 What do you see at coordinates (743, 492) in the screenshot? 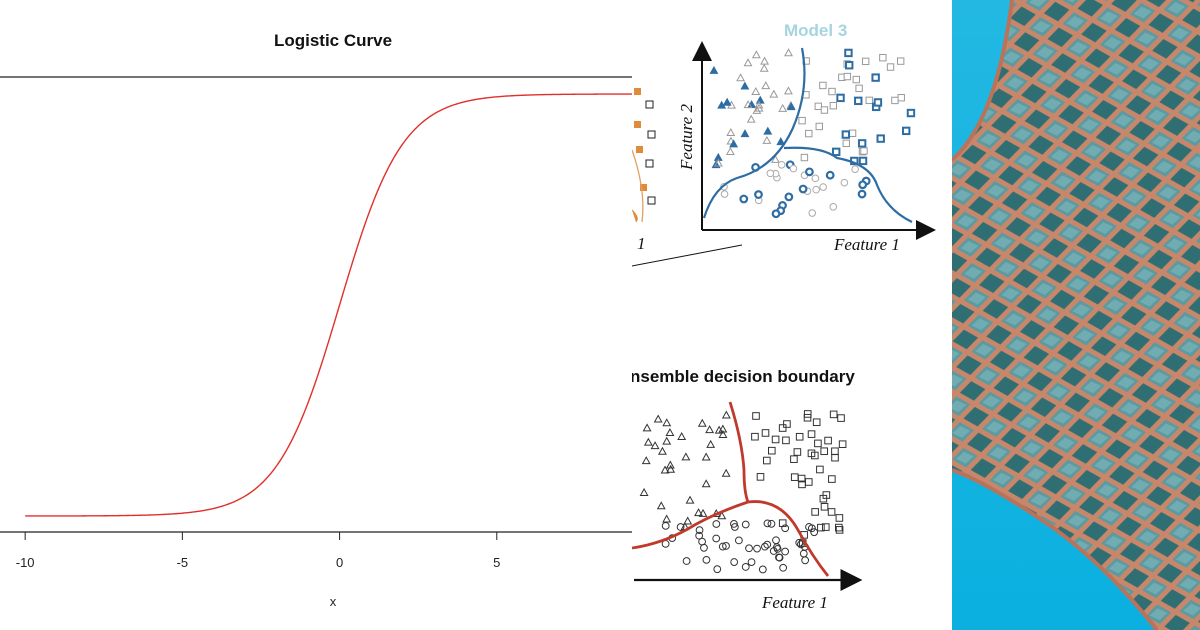
I see `ensemble-points` at bounding box center [743, 492].